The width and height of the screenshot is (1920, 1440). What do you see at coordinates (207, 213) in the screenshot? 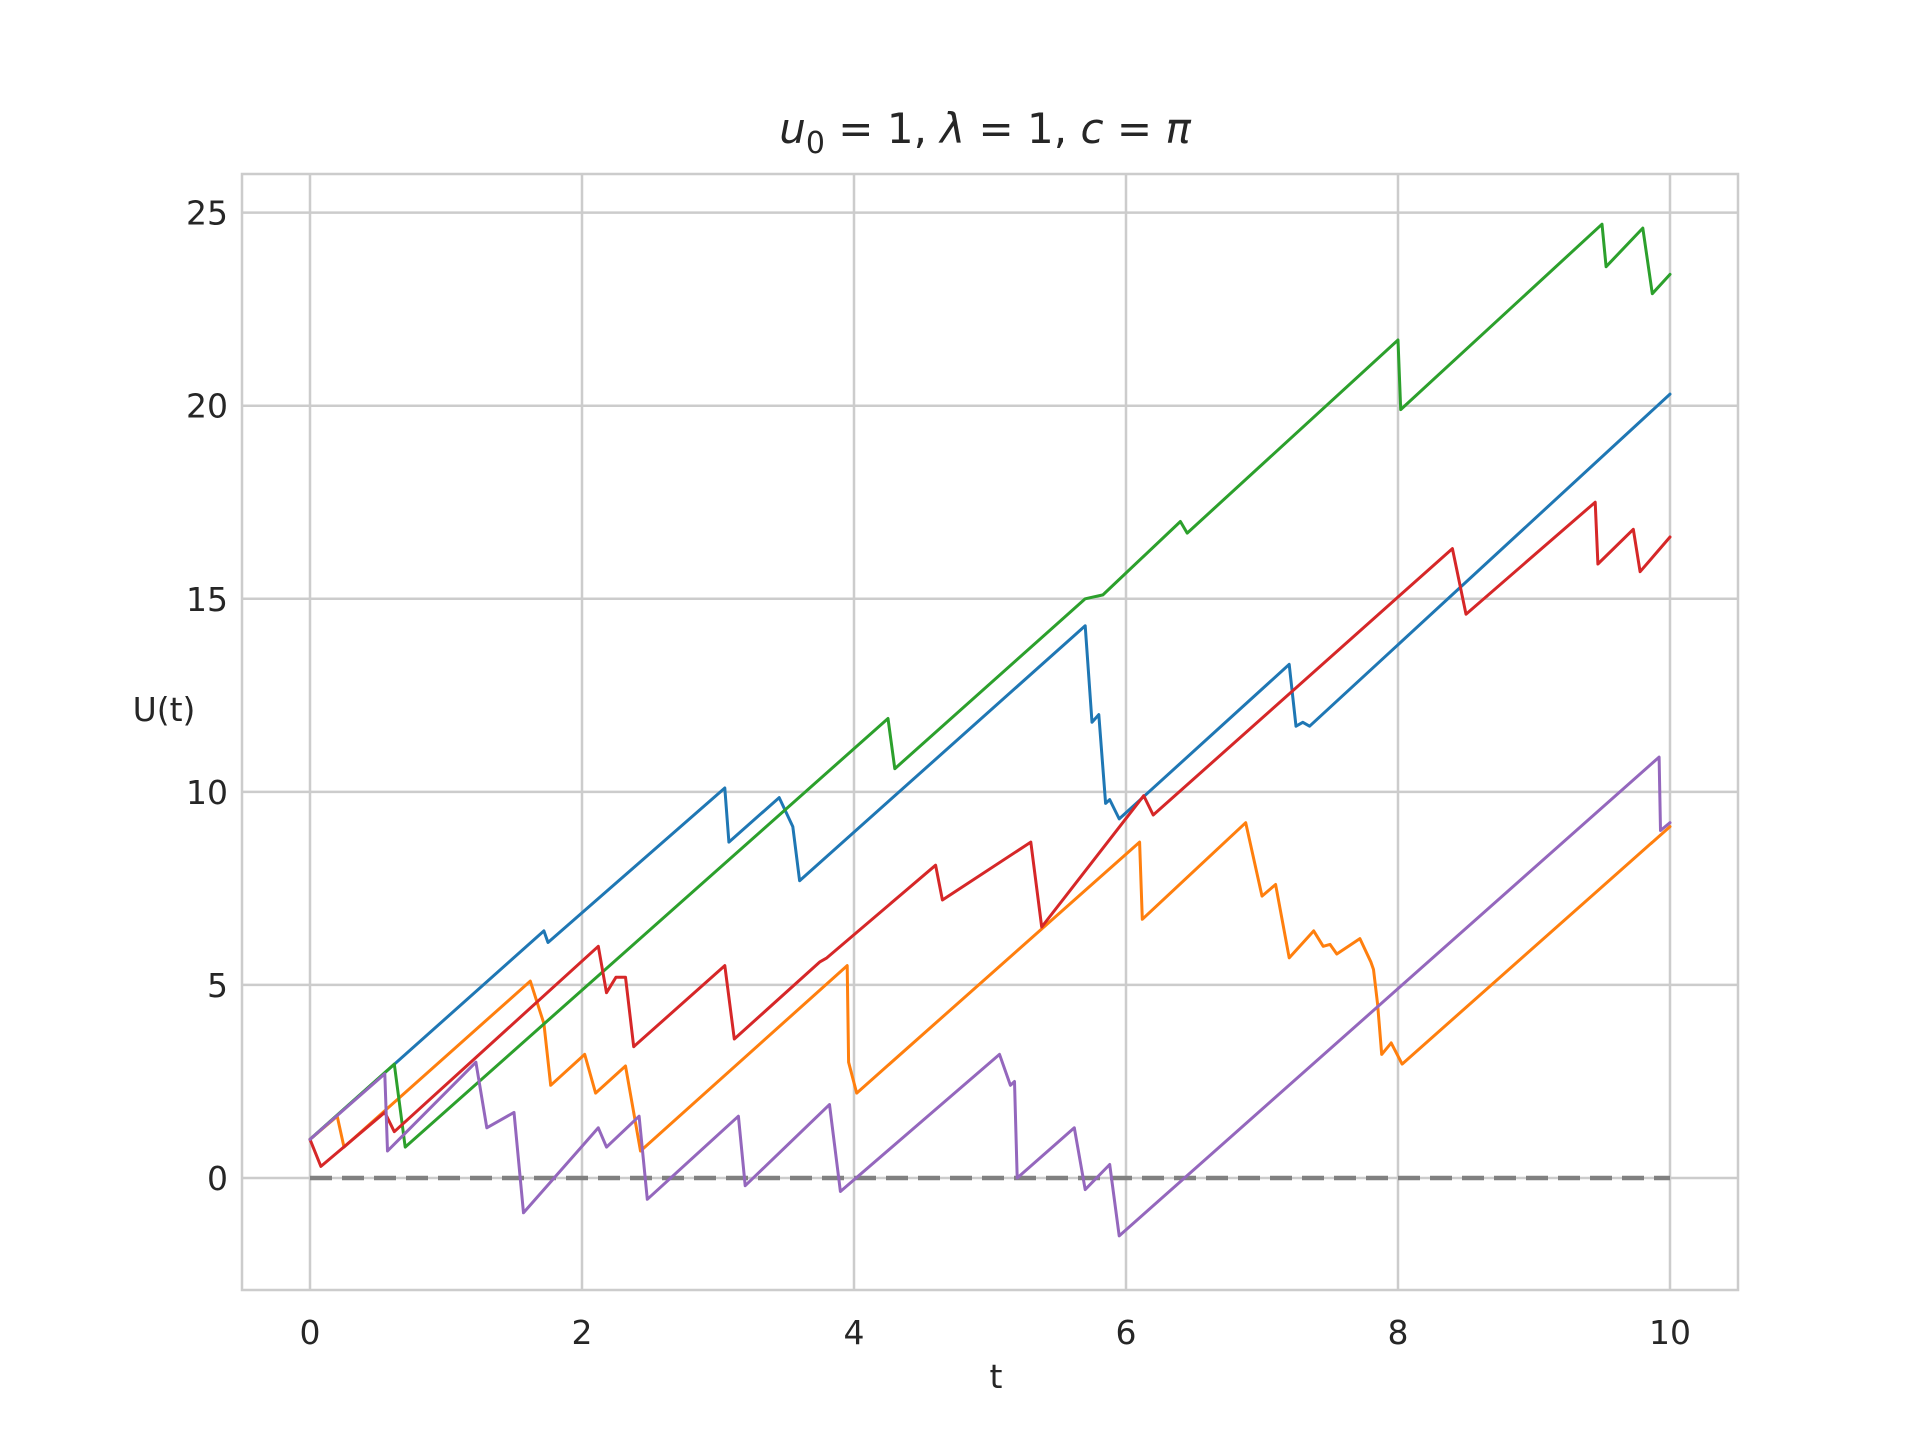
I see `y-tick-label: 25` at bounding box center [207, 213].